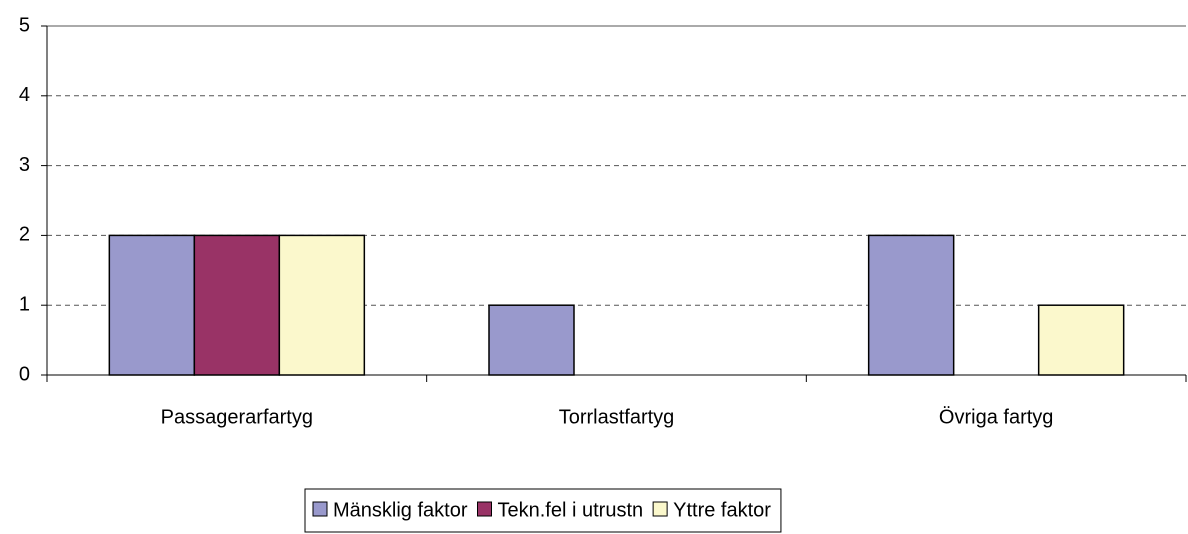 This screenshot has height=534, width=1188. I want to click on legend, so click(543, 510).